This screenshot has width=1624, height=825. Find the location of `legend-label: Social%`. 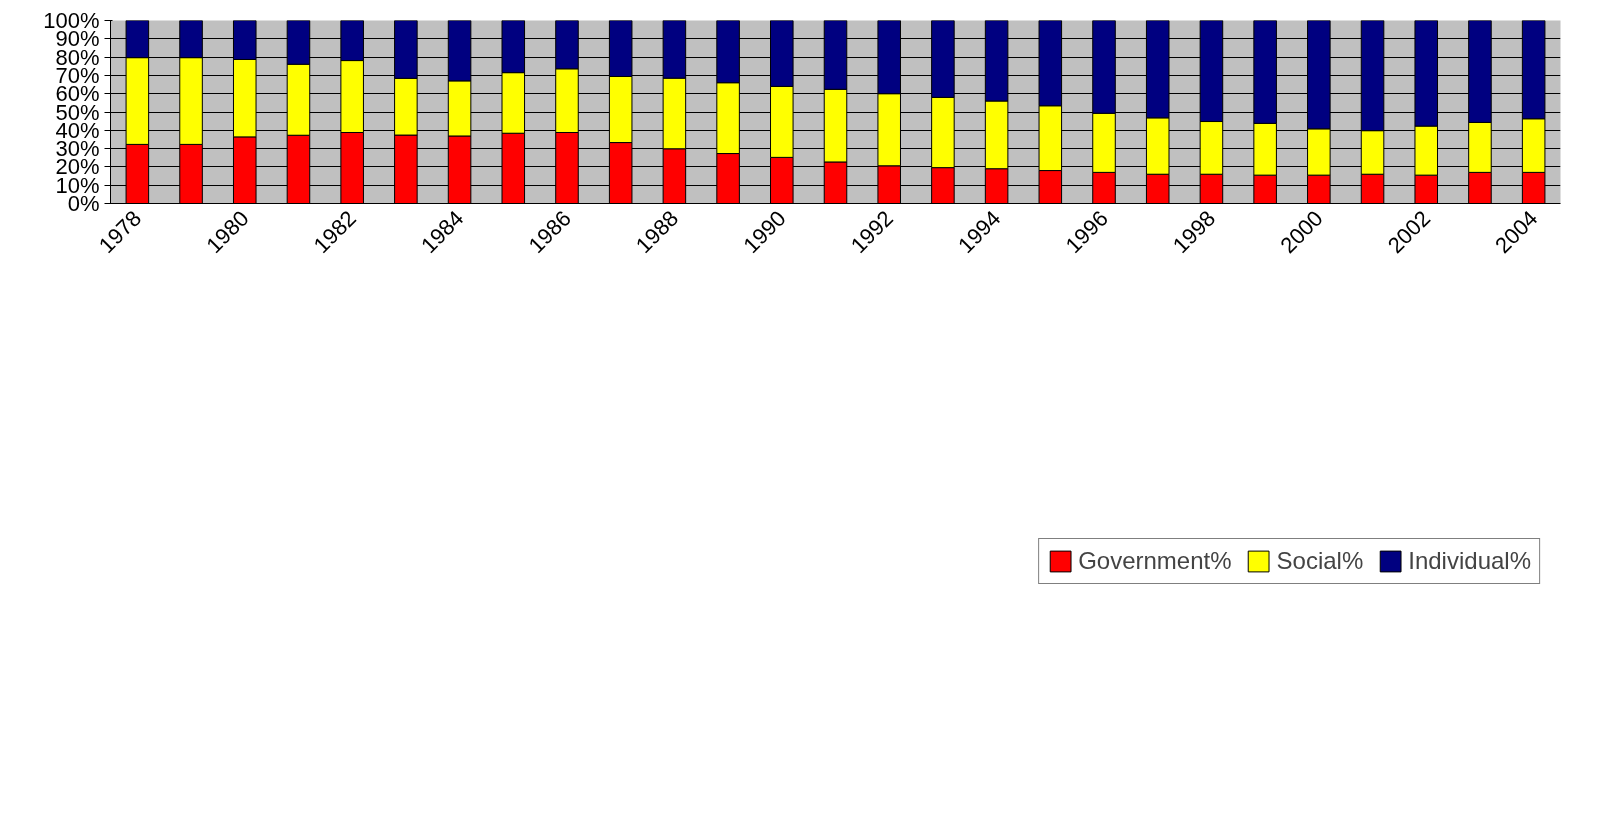

legend-label: Social% is located at coordinates (1320, 561).